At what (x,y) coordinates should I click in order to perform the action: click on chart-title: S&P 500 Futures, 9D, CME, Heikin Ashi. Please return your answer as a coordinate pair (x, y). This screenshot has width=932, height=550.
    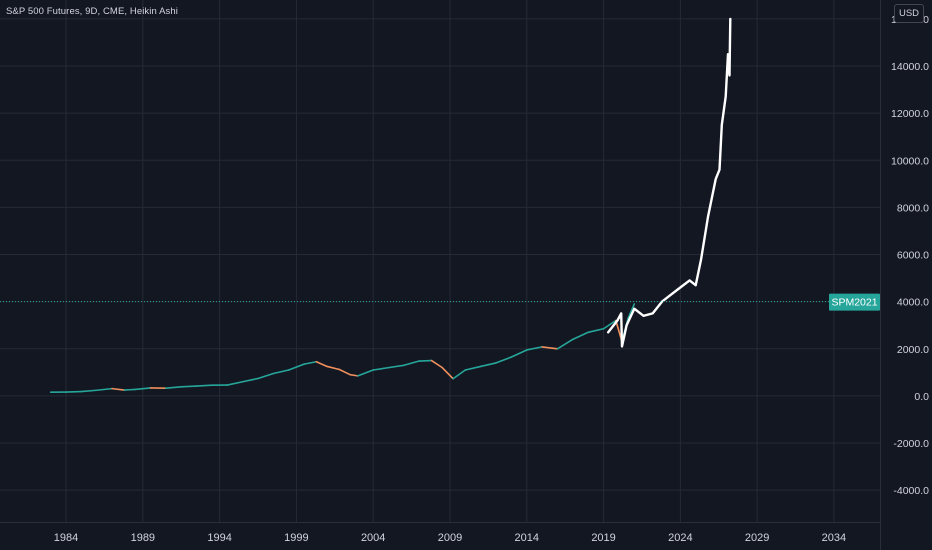
    Looking at the image, I should click on (92, 11).